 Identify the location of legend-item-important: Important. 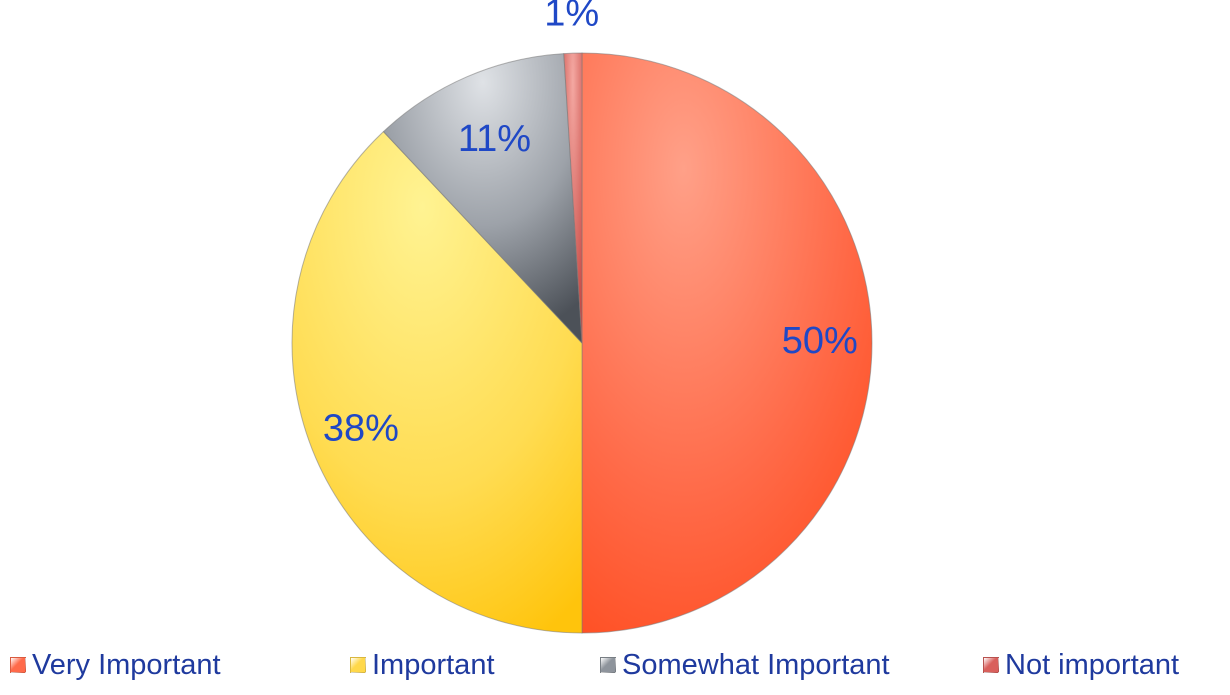
(422, 665).